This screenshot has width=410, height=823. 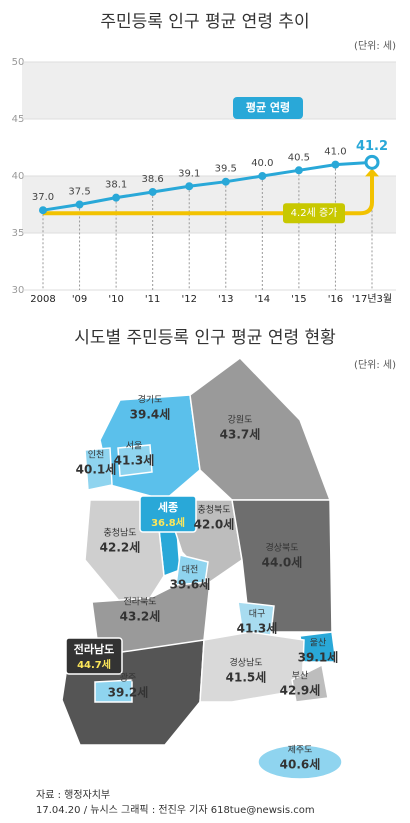 What do you see at coordinates (240, 420) in the screenshot?
I see `region-name: 강원도` at bounding box center [240, 420].